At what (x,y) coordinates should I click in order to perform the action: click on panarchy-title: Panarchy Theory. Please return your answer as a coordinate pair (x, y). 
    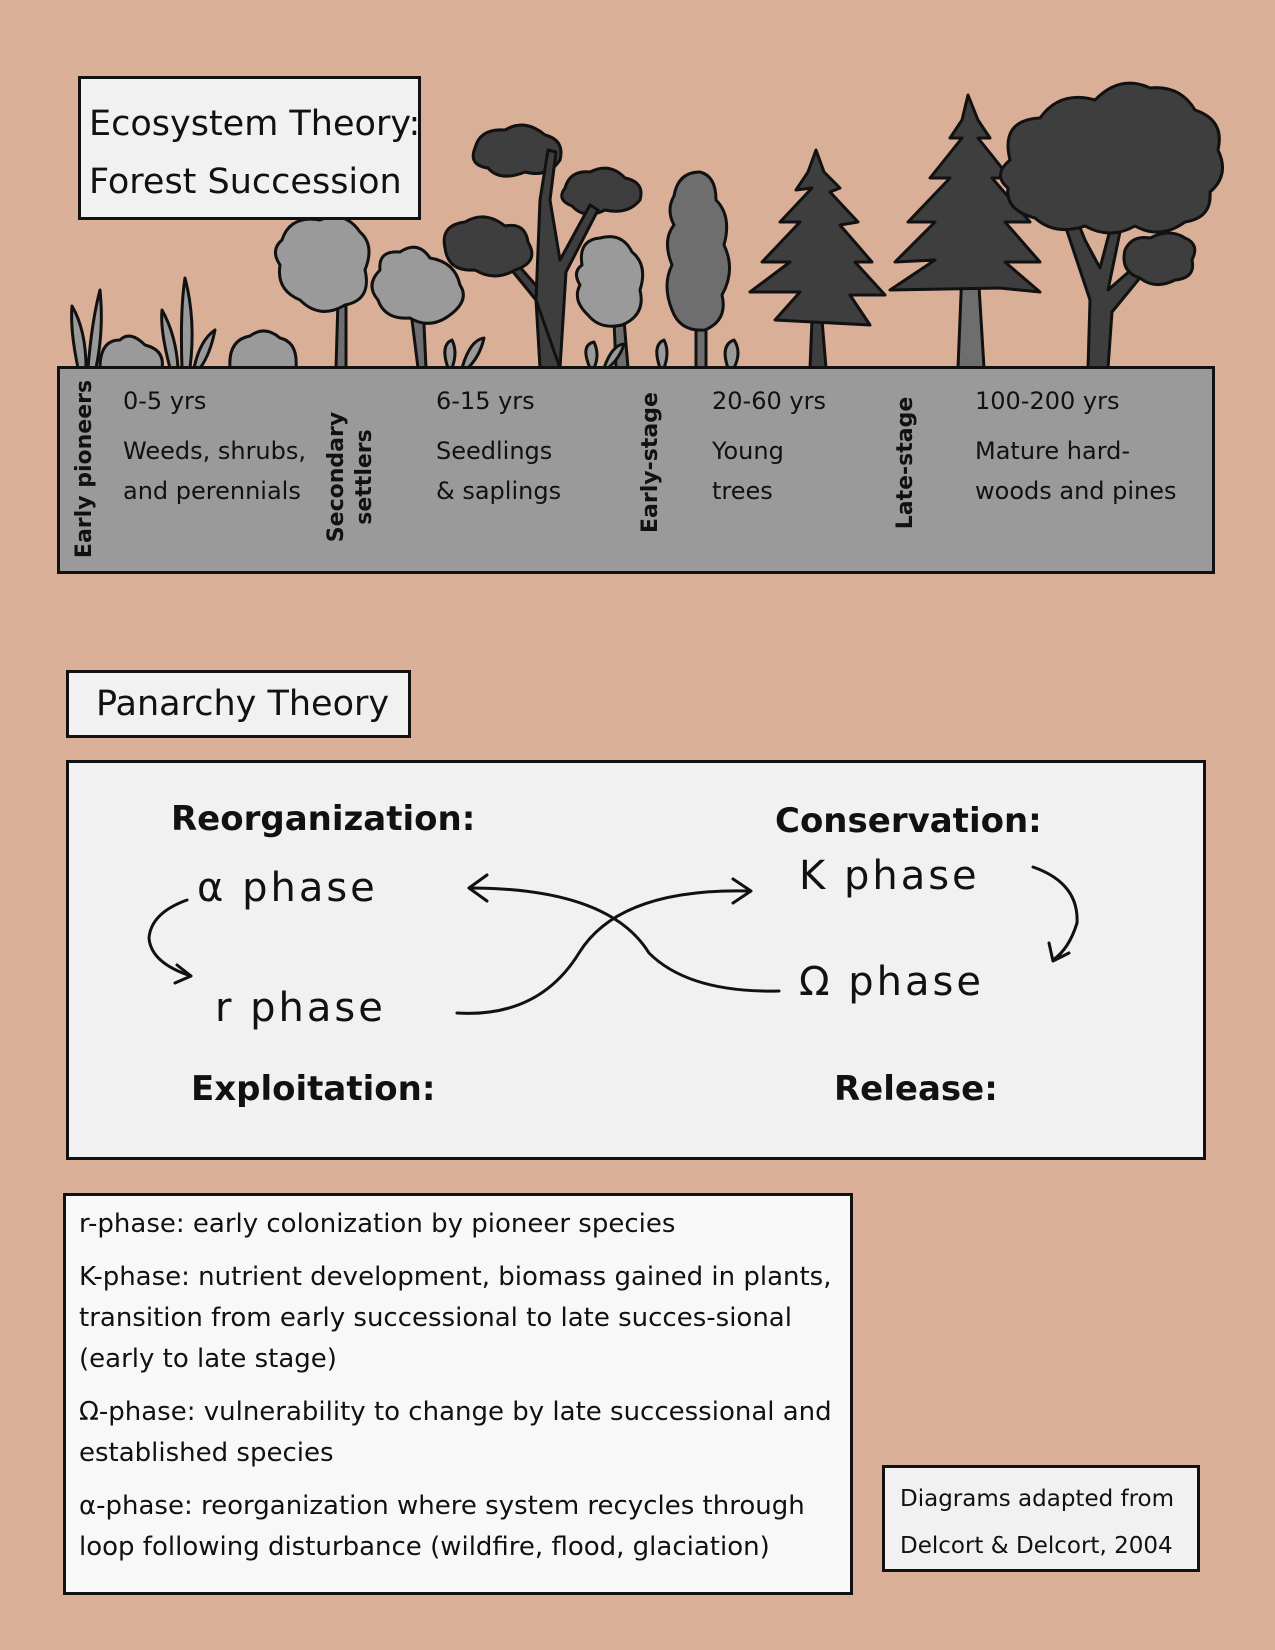
    Looking at the image, I should click on (238, 704).